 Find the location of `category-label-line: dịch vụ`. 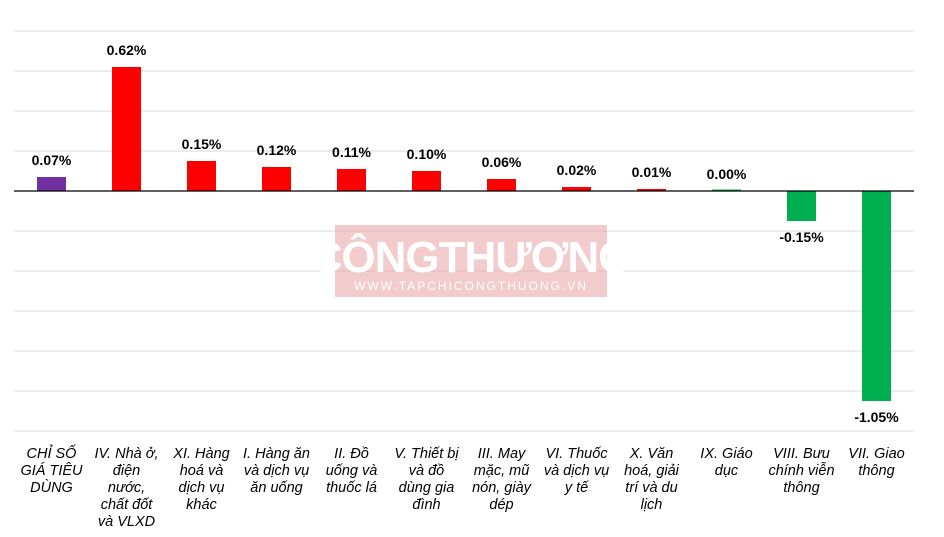

category-label-line: dịch vụ is located at coordinates (202, 488).